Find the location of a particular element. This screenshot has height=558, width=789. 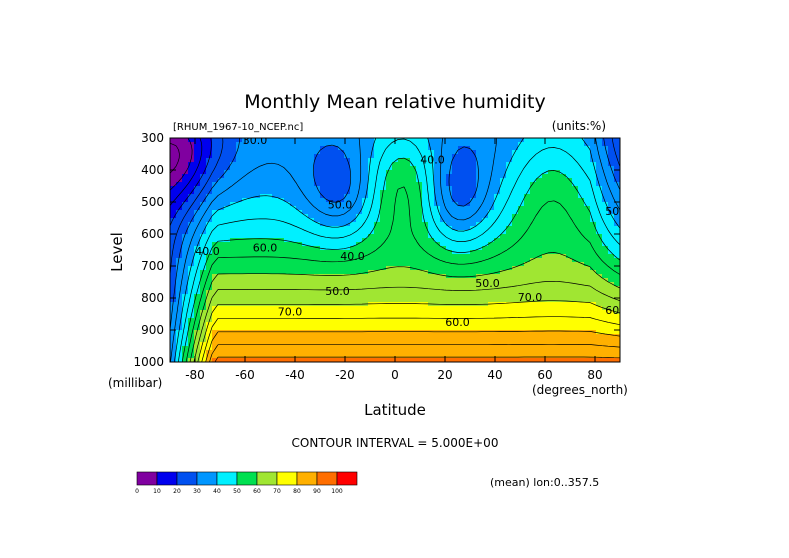

colorbar-swatch is located at coordinates (287, 478).